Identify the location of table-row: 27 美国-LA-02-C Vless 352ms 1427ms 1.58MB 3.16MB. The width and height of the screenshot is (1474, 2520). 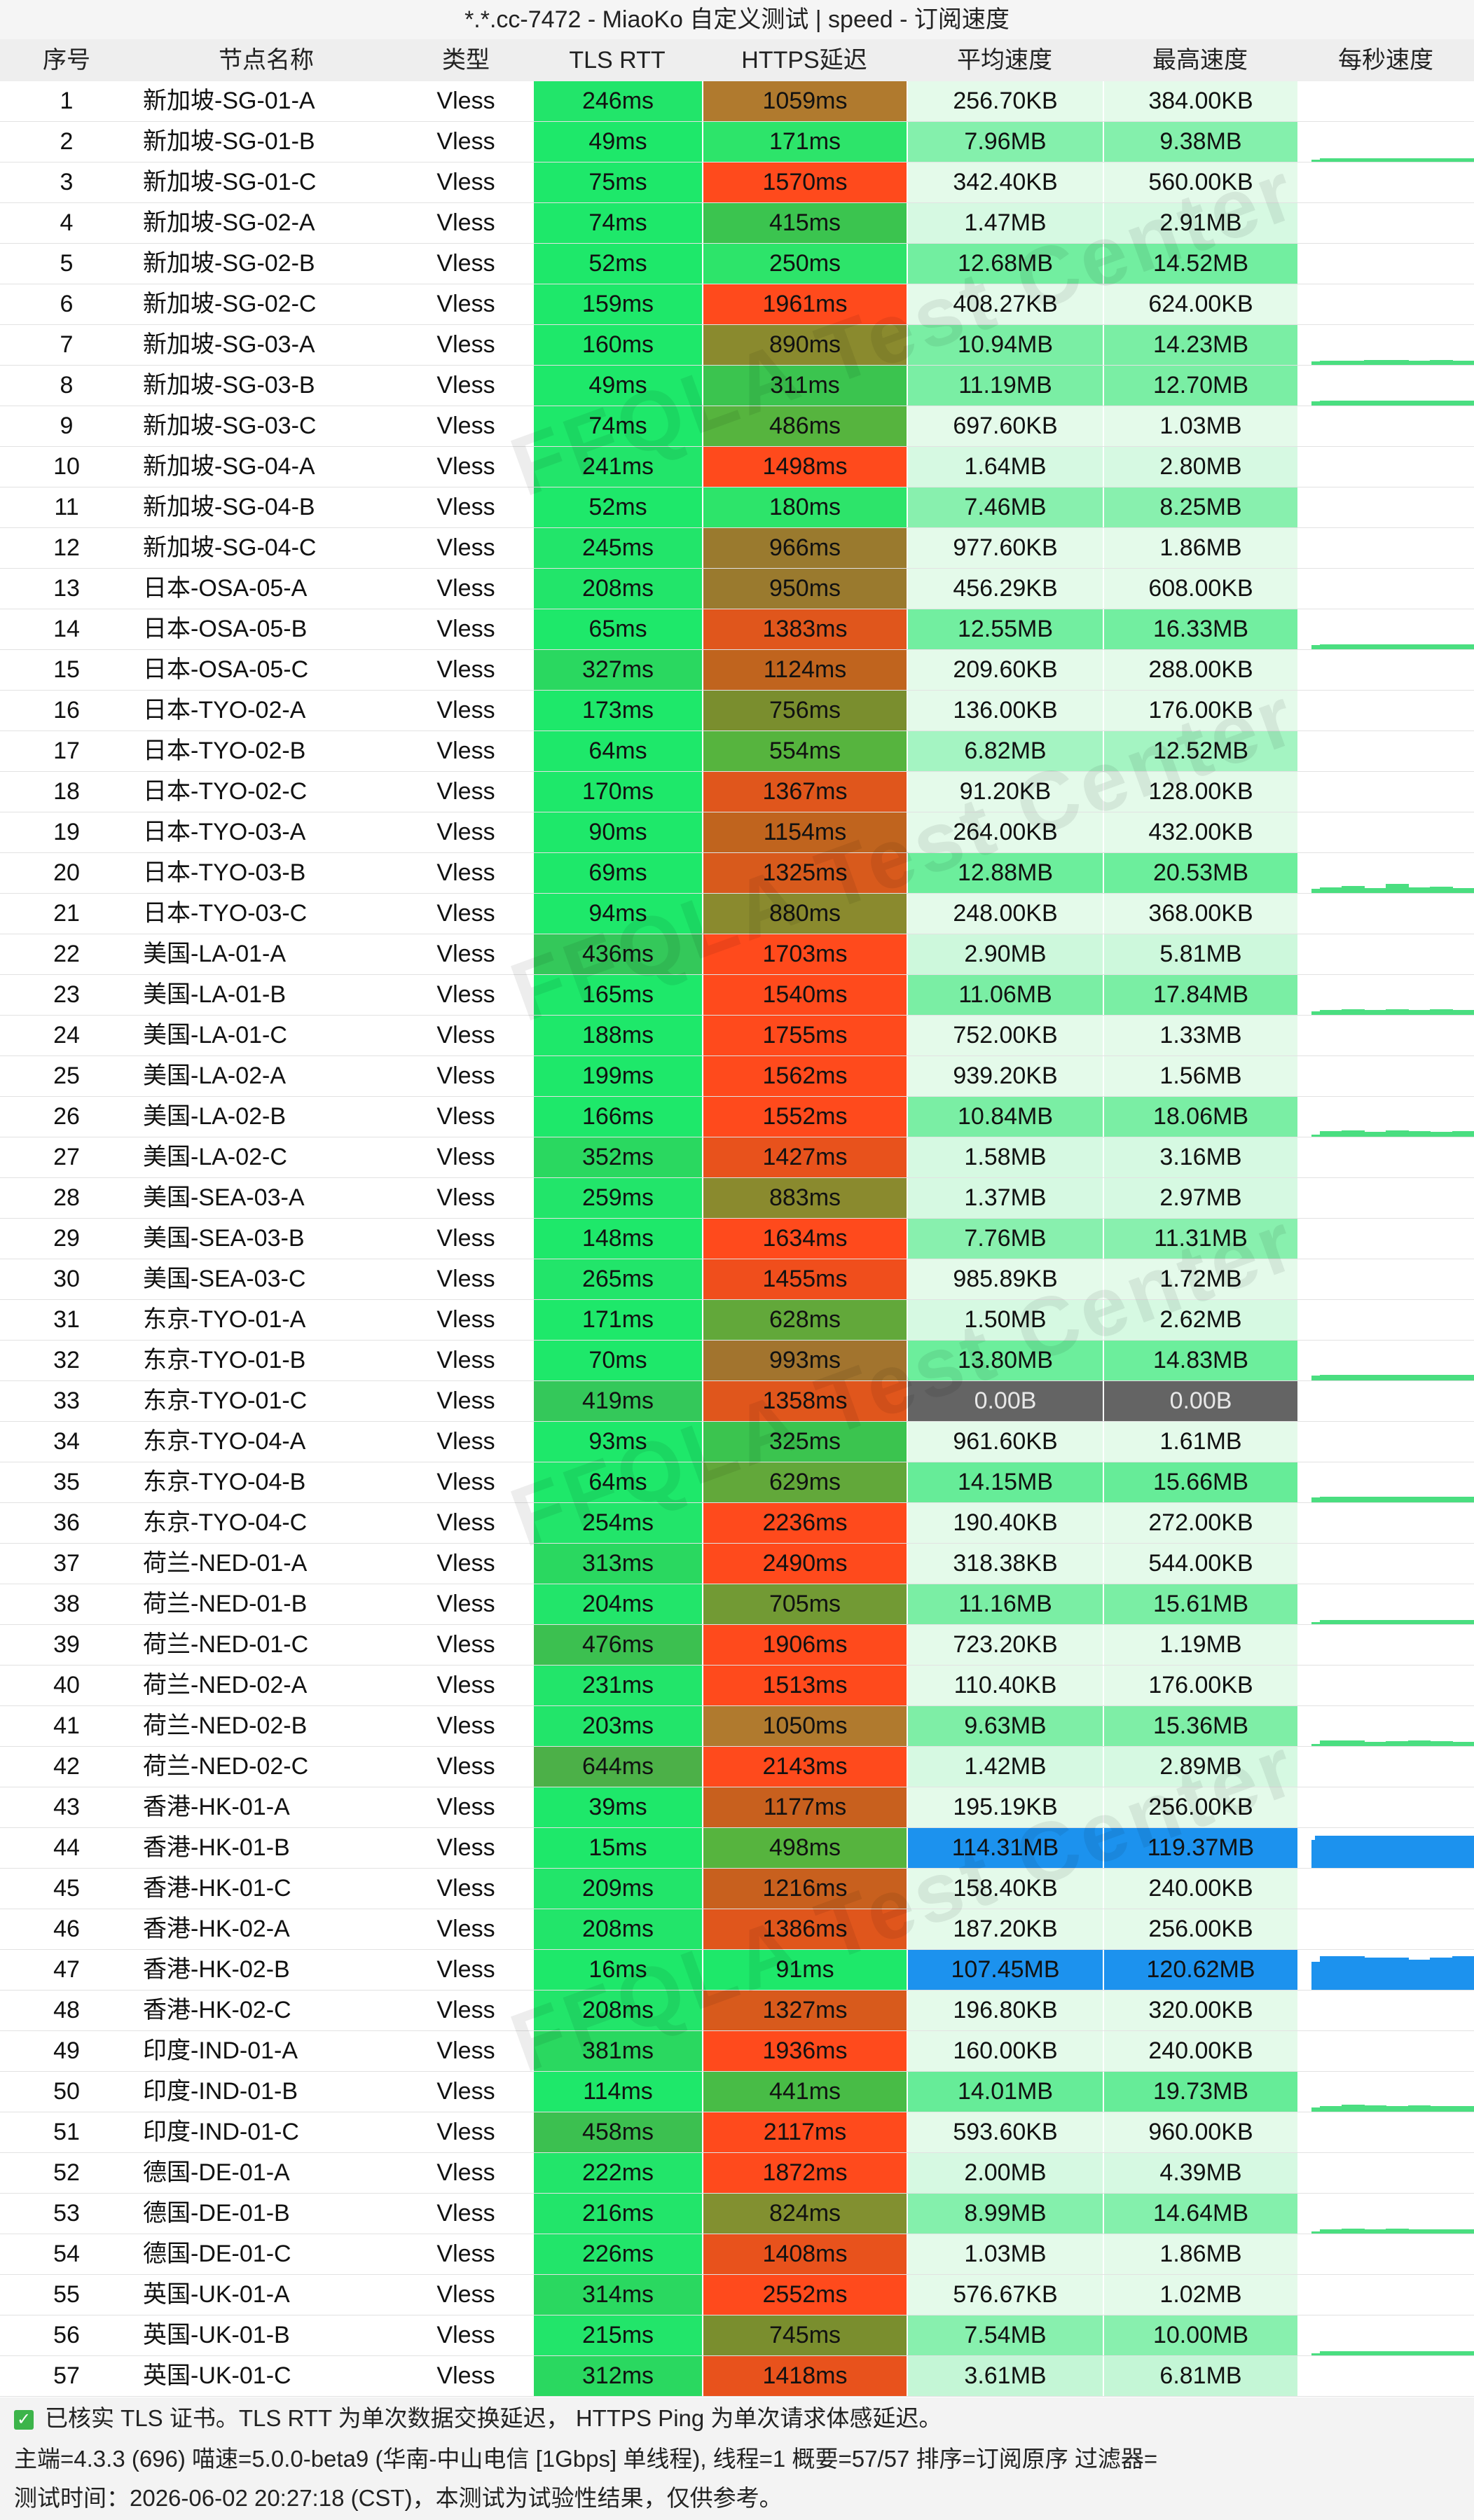
(737, 1157).